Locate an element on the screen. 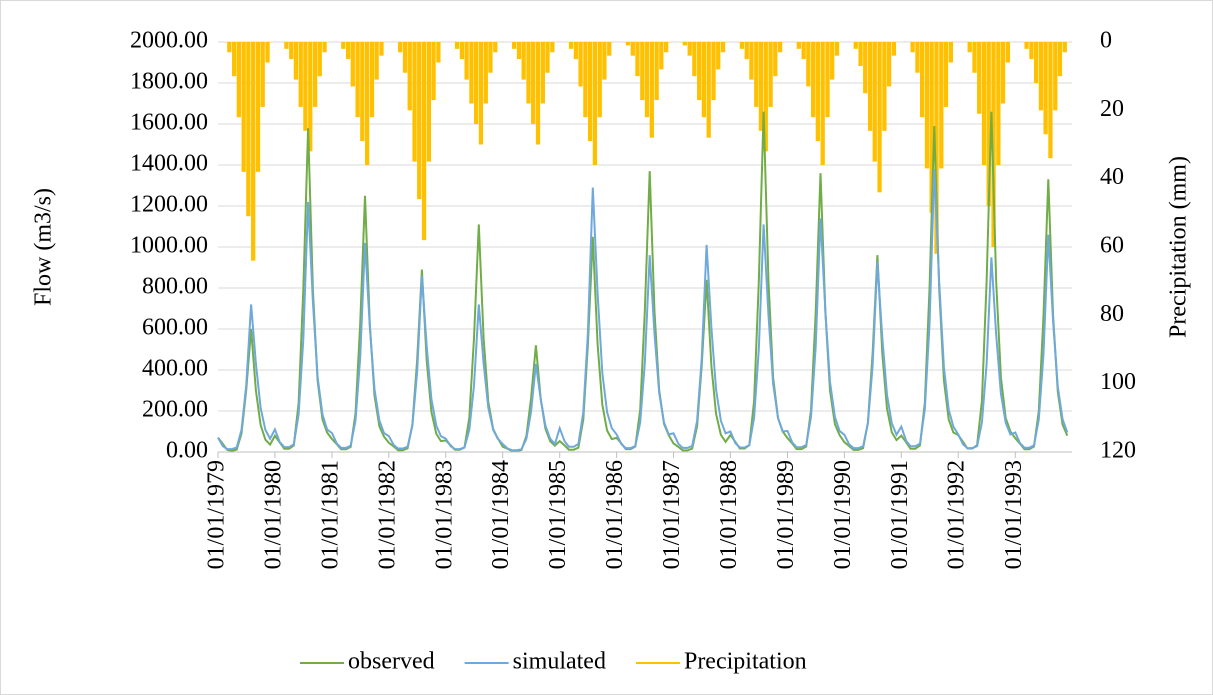 This screenshot has height=695, width=1213. y2-tick-label: 120 is located at coordinates (1118, 451).